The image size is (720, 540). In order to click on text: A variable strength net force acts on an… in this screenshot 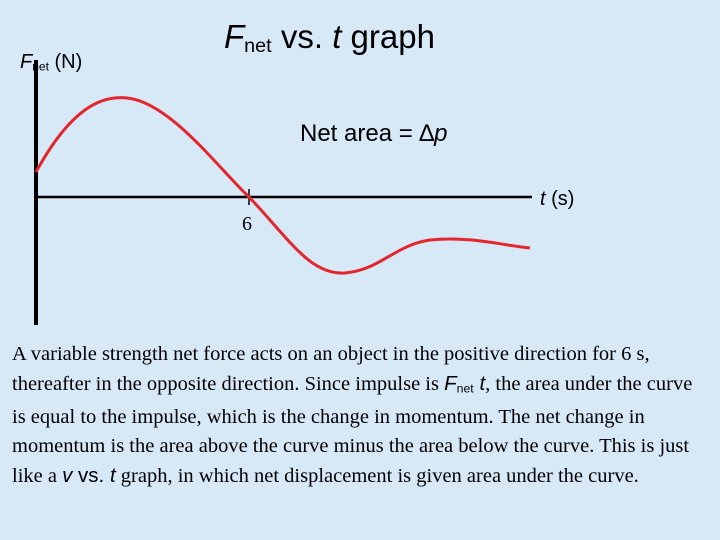, I will do `click(331, 369)`.